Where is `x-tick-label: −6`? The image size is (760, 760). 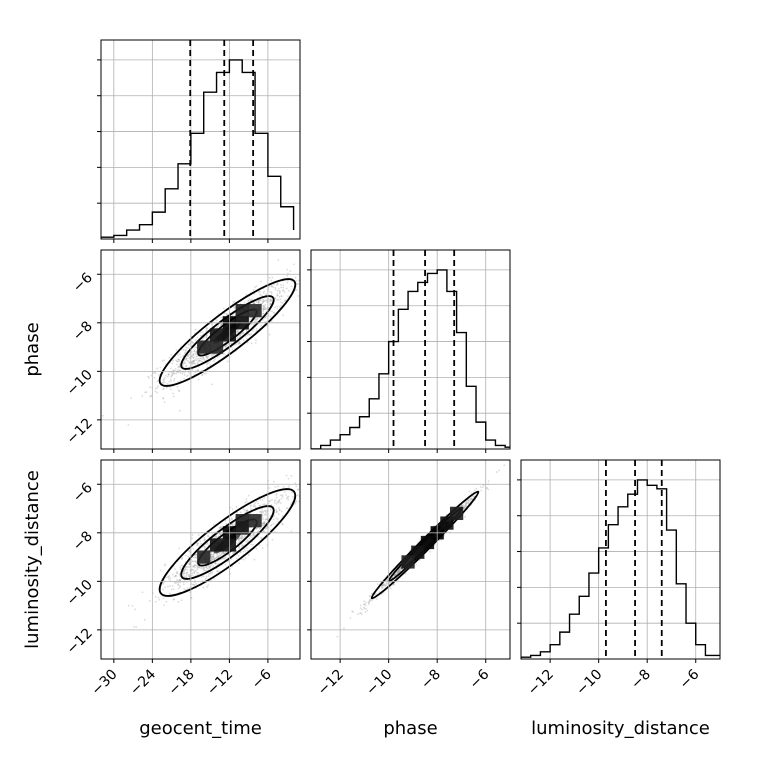 x-tick-label: −6 is located at coordinates (262, 679).